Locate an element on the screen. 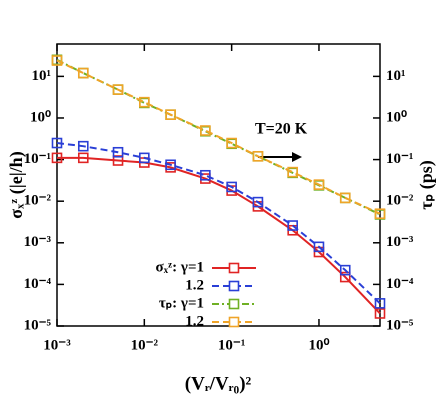  y-tick-label: 10⁻⁴ is located at coordinates (38, 284).